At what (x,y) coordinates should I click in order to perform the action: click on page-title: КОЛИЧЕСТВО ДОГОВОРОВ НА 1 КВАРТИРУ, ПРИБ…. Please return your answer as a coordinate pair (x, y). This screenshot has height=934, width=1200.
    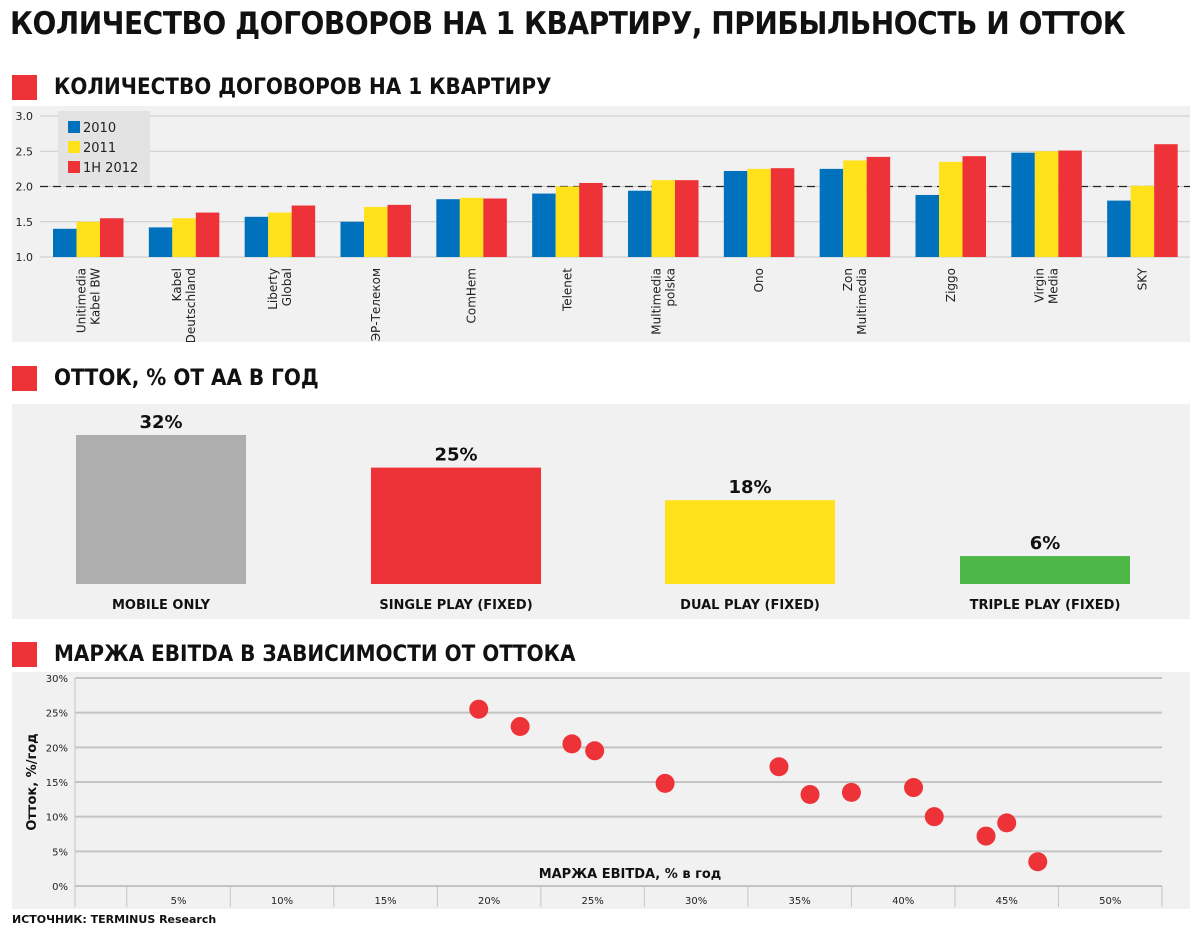
    Looking at the image, I should click on (568, 24).